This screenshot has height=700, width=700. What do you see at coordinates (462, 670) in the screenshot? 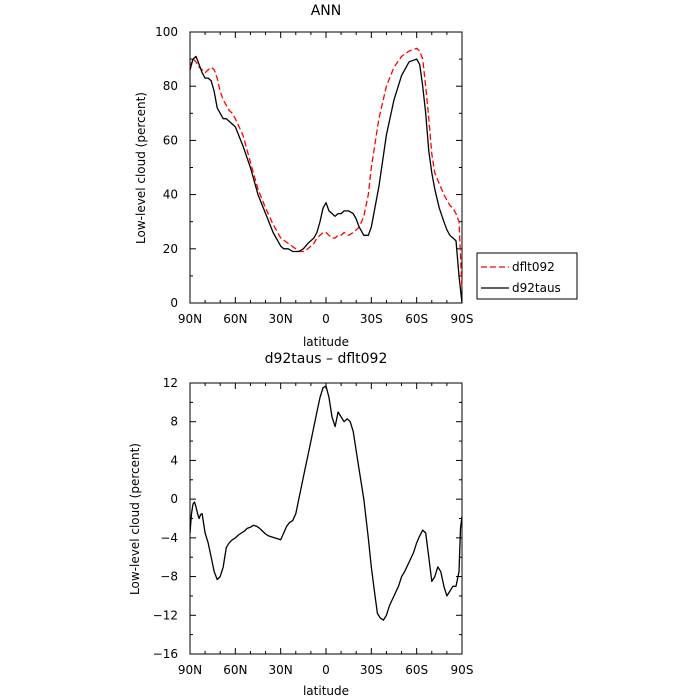
I see `bottom-x-tick-label: 90S` at bounding box center [462, 670].